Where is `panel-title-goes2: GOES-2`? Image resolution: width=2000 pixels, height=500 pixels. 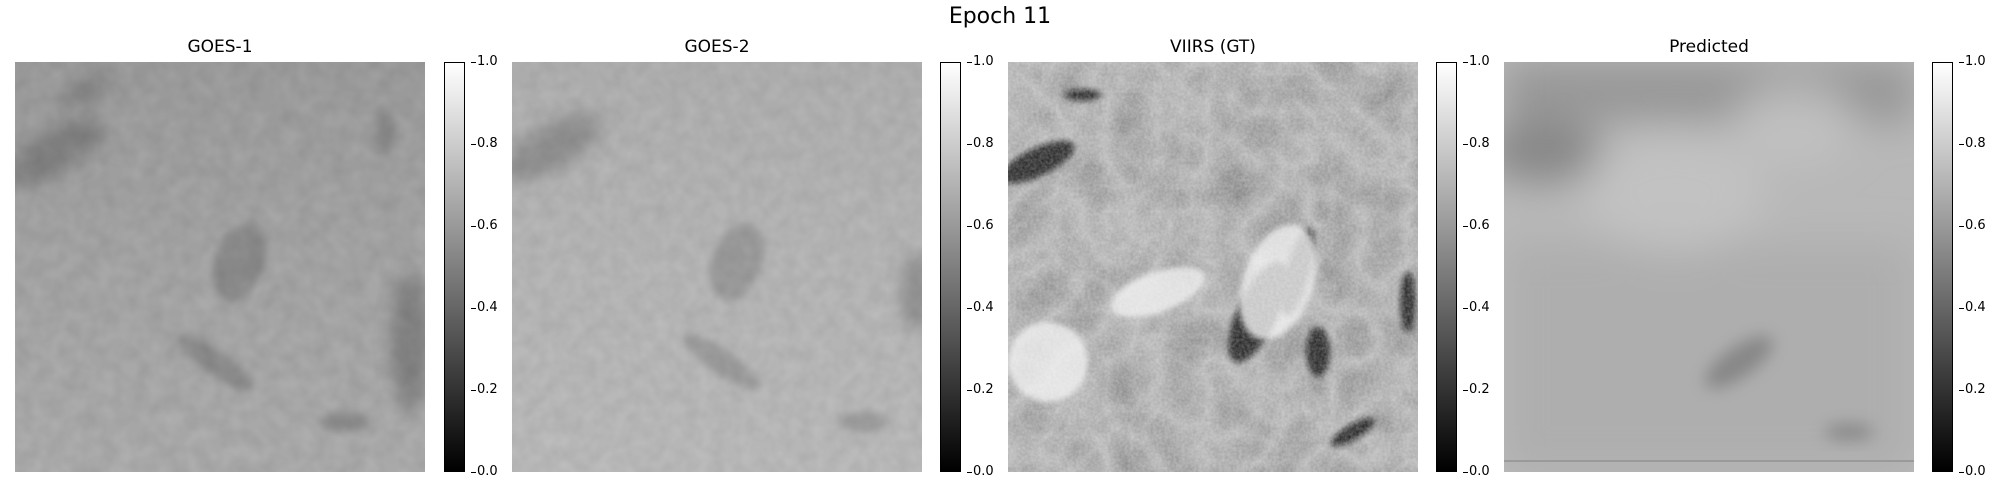
panel-title-goes2: GOES-2 is located at coordinates (717, 47).